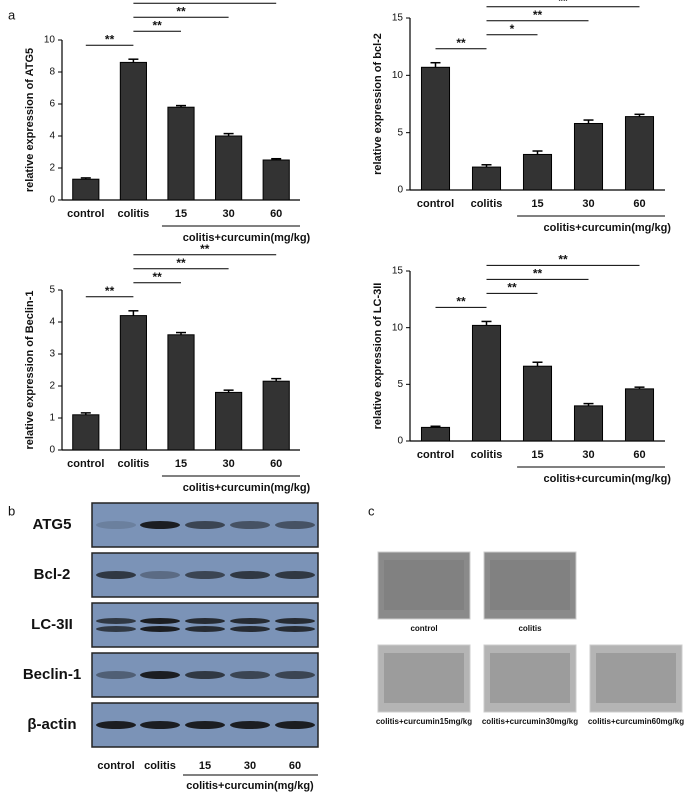 The width and height of the screenshot is (693, 799). Describe the element at coordinates (512, 29) in the screenshot. I see `significance-label: *` at that location.